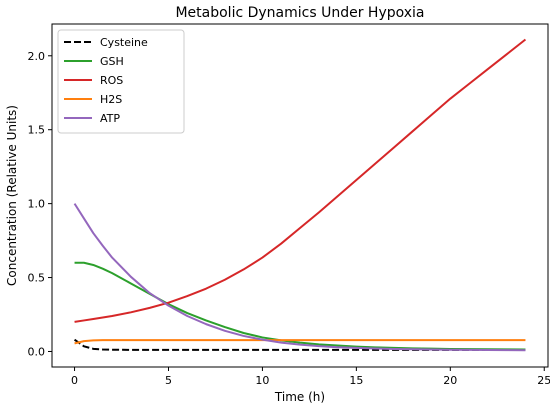 The height and width of the screenshot is (407, 550). Describe the element at coordinates (74, 380) in the screenshot. I see `x-tick-label: 0` at that location.